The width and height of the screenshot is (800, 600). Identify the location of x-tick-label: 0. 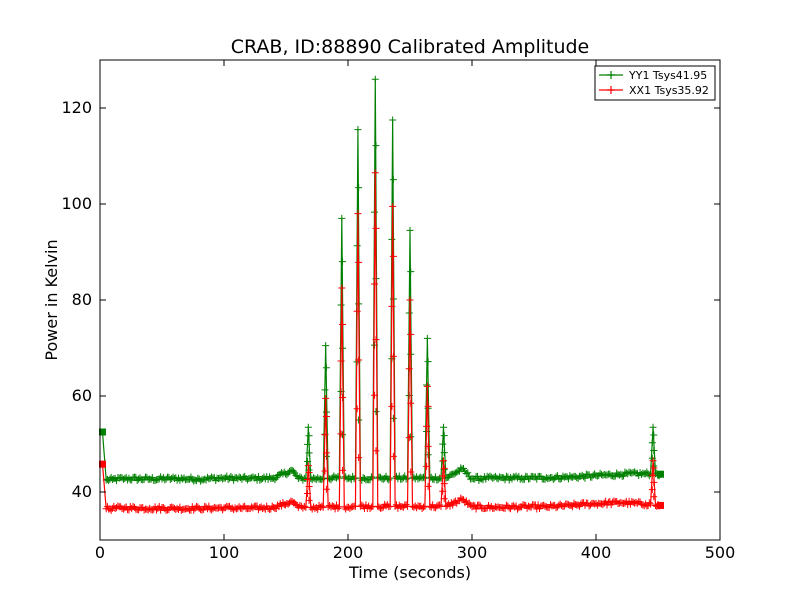
(100, 552).